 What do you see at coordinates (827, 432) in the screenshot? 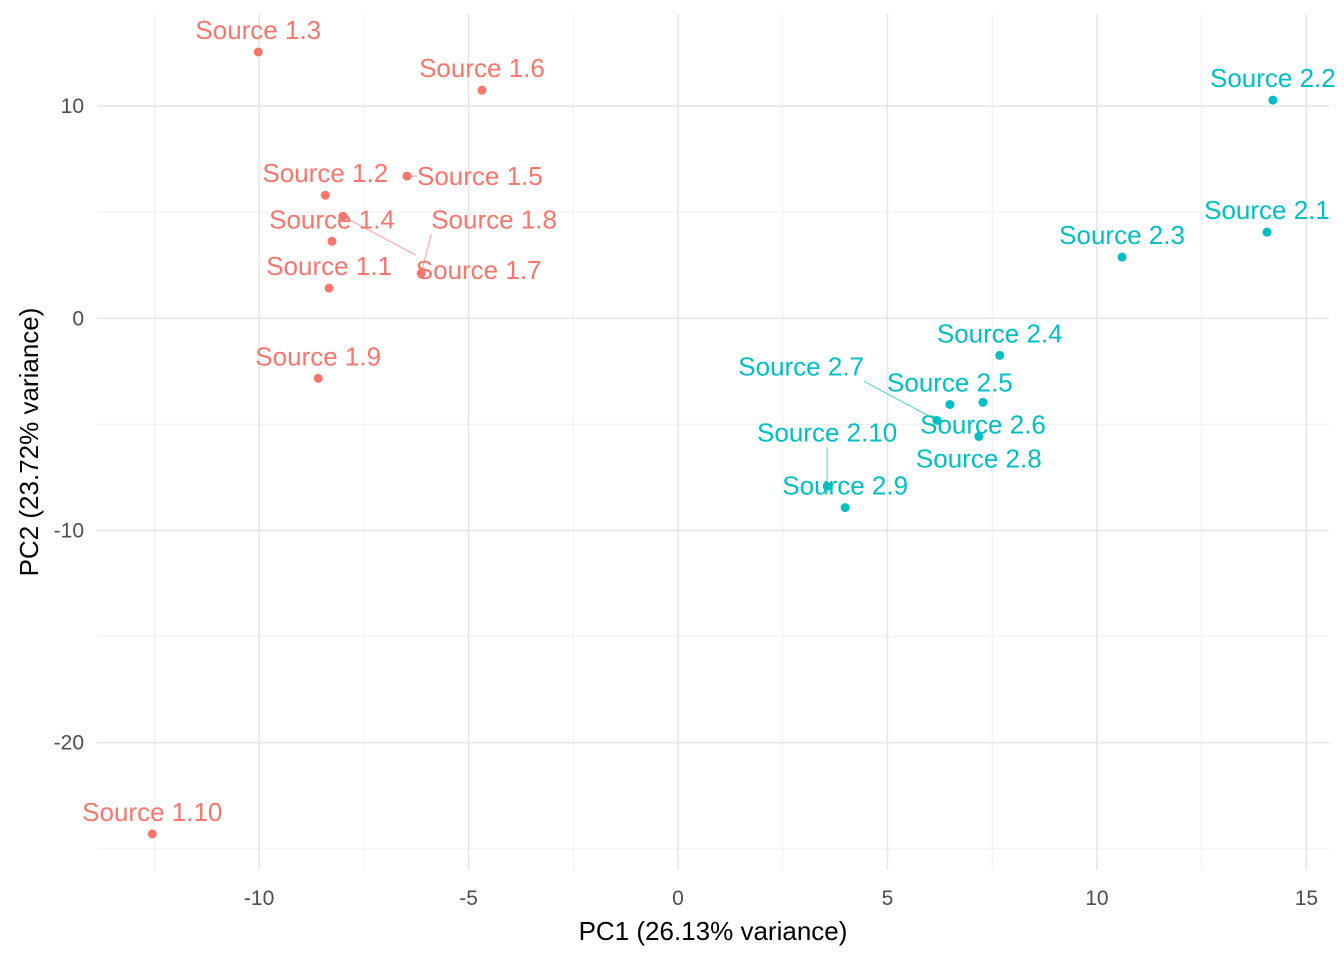
I see `point-label: Source 2.10` at bounding box center [827, 432].